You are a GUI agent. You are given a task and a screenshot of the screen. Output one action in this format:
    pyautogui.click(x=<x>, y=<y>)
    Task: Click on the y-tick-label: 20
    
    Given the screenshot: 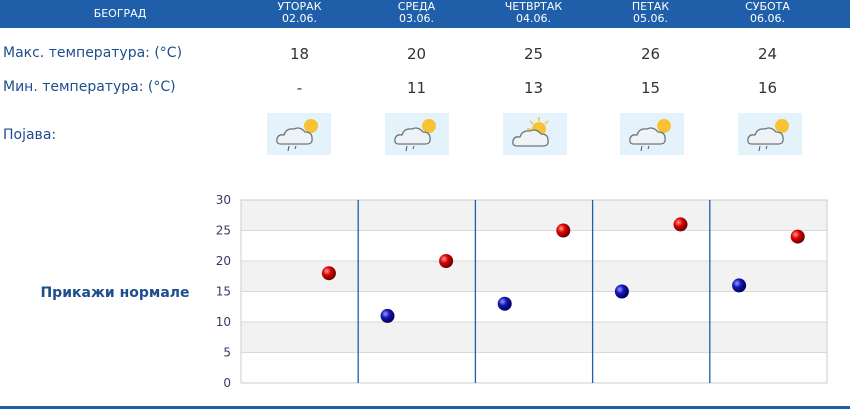 What is the action you would take?
    pyautogui.click(x=223, y=261)
    